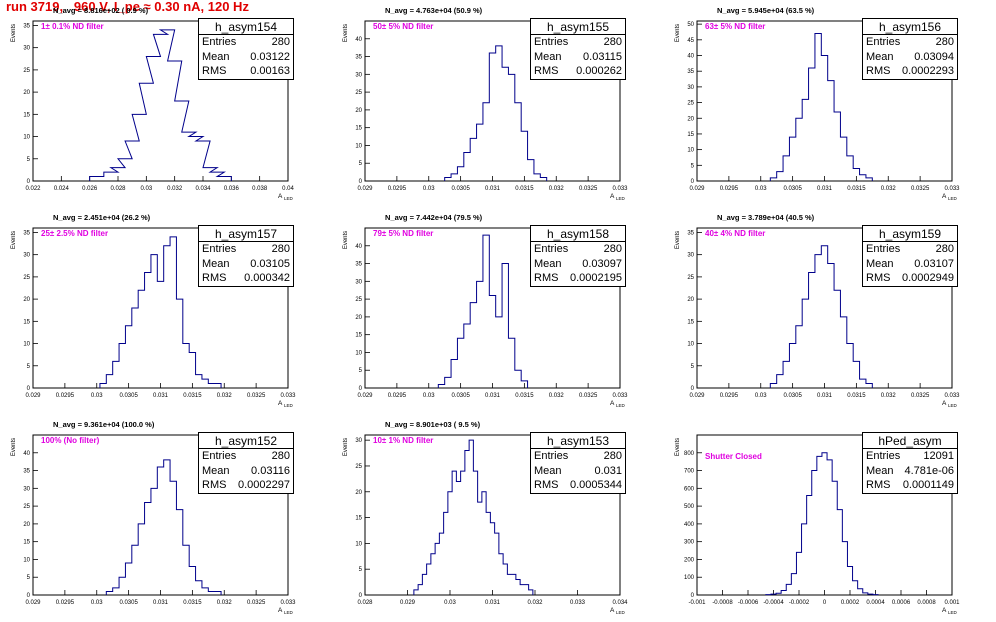 This screenshot has height=622, width=996. Describe the element at coordinates (952, 603) in the screenshot. I see `x-tick-label: 0.001` at that location.